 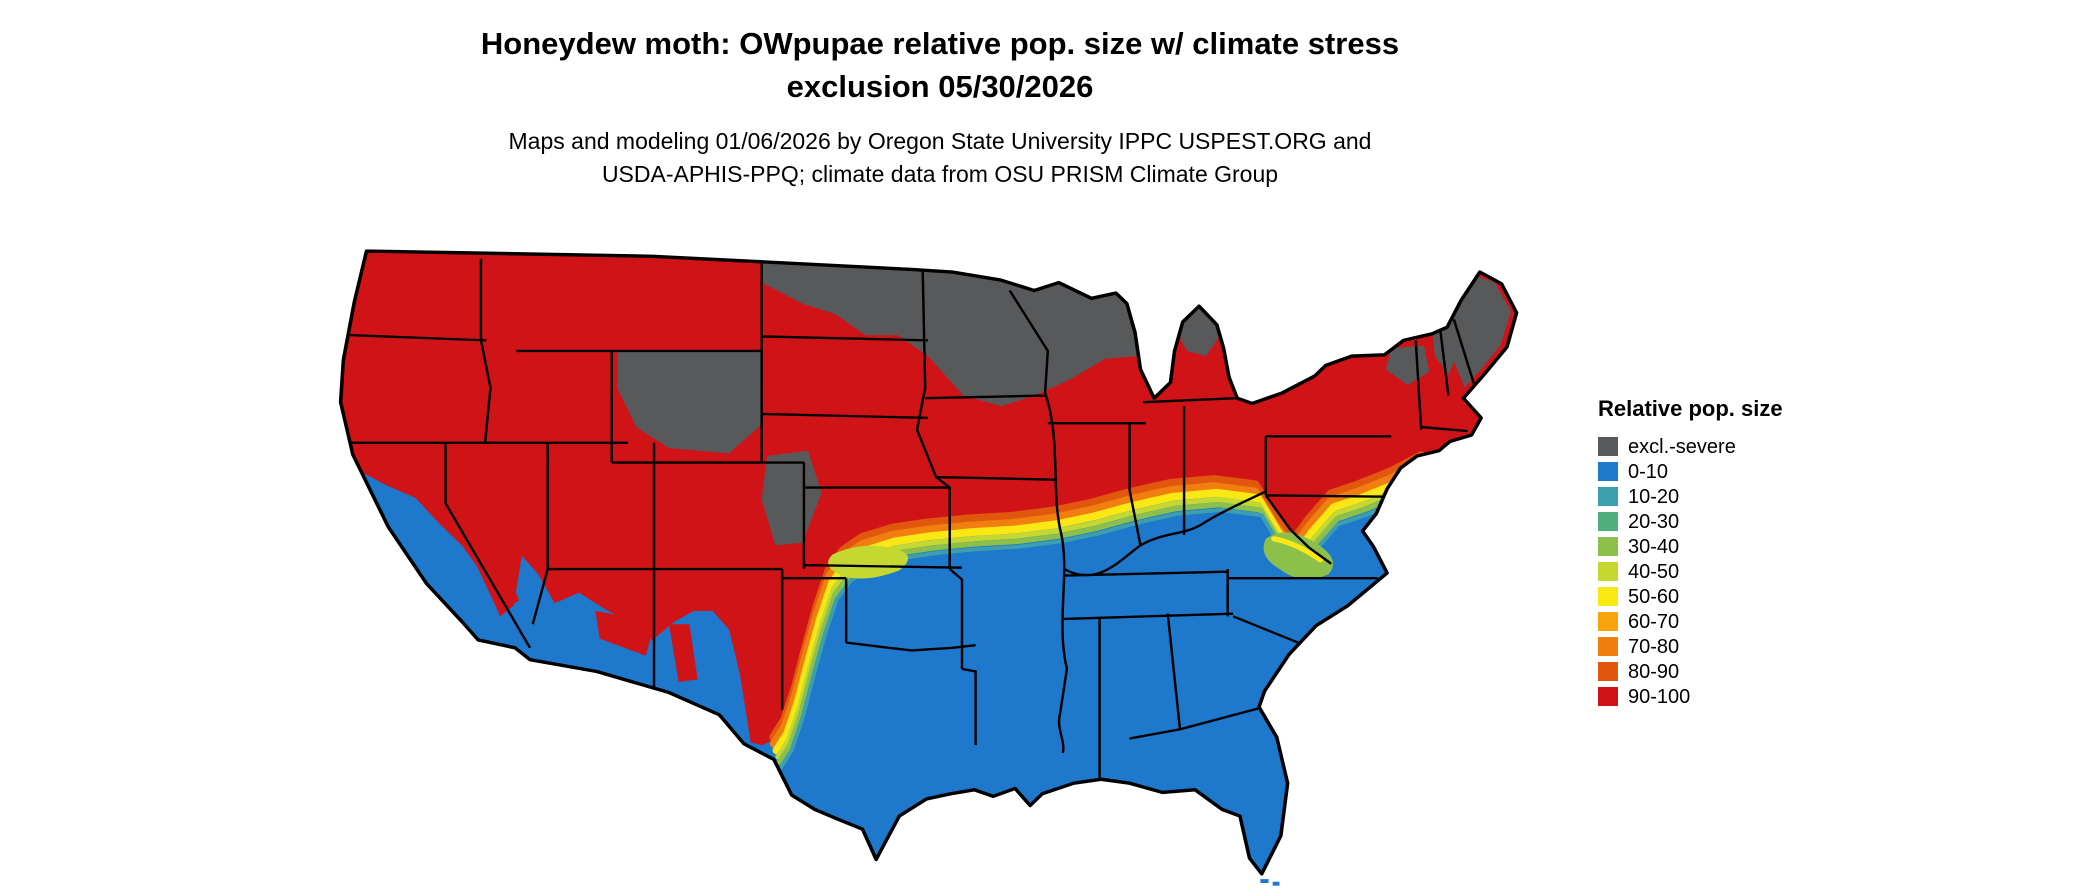 What do you see at coordinates (1654, 521) in the screenshot?
I see `legend-label: 20-30` at bounding box center [1654, 521].